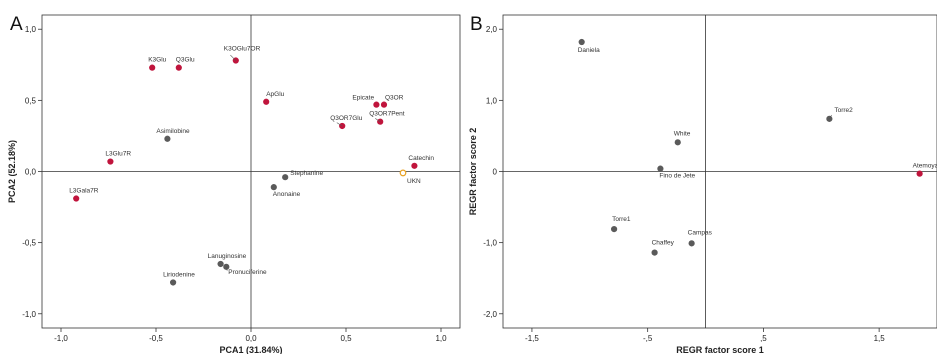 This screenshot has height=354, width=937. Describe the element at coordinates (346, 338) in the screenshot. I see `x-tick-label: 0,5` at that location.